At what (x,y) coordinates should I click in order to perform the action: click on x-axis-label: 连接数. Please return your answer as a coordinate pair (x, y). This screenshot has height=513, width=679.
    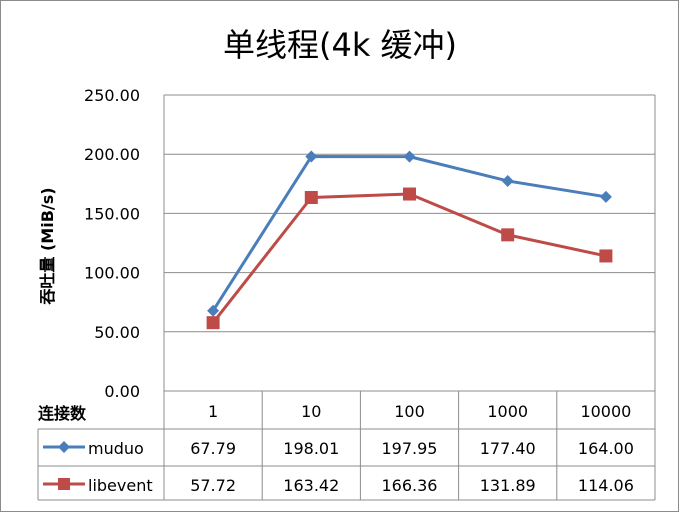
    Looking at the image, I should click on (62, 413).